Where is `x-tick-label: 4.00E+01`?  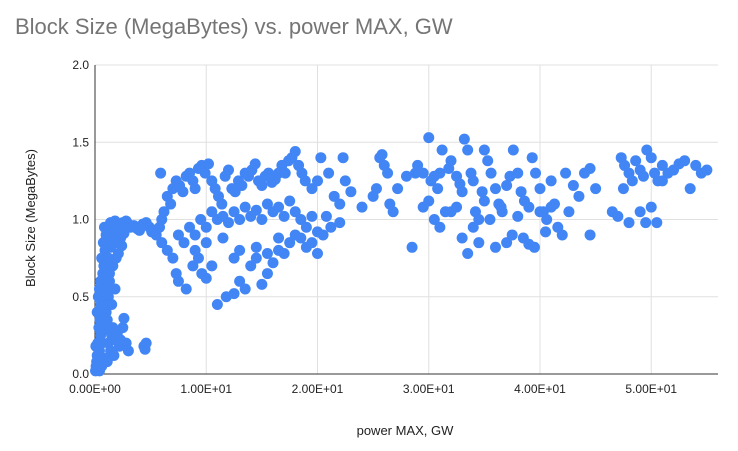 x-tick-label: 4.00E+01 is located at coordinates (540, 389).